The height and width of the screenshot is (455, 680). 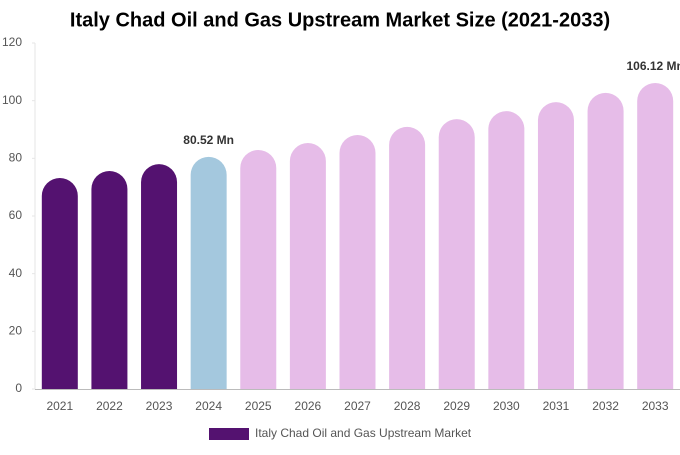 What do you see at coordinates (653, 66) in the screenshot?
I see `value-label: 106.12 Mn` at bounding box center [653, 66].